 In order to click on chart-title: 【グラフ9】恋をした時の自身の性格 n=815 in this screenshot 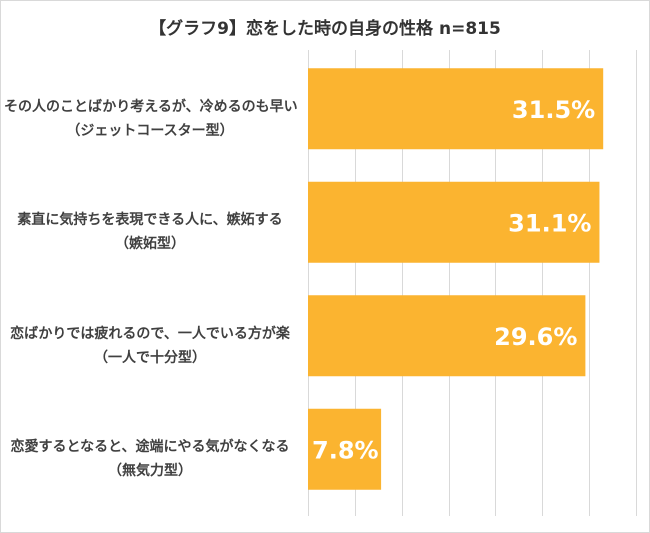, I will do `click(325, 26)`.